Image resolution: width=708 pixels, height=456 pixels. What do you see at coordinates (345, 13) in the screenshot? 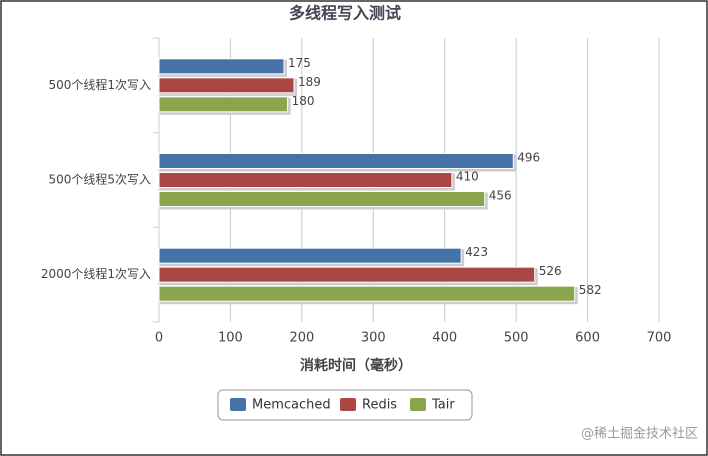
I see `chart-title: 多线程写入测试` at bounding box center [345, 13].